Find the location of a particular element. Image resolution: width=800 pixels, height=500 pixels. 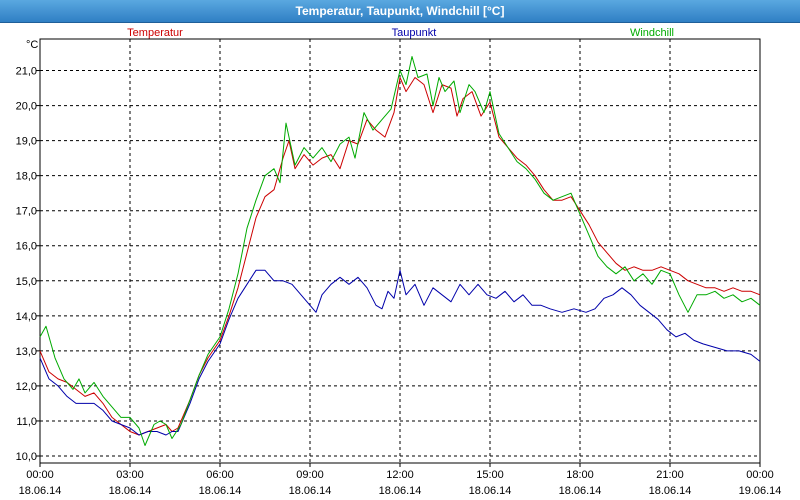

x-tick-time: 12:00 is located at coordinates (400, 475).